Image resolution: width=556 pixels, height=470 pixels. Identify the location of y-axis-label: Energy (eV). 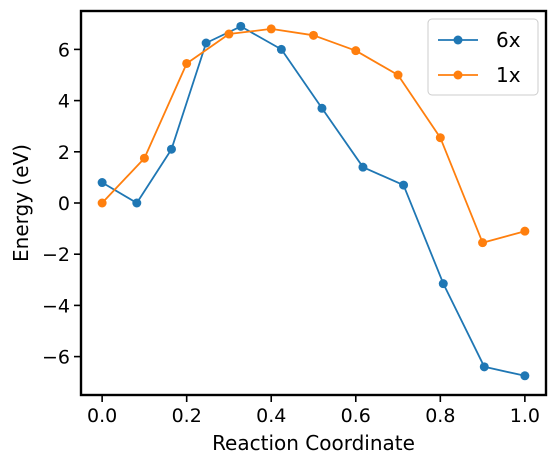
(21, 203).